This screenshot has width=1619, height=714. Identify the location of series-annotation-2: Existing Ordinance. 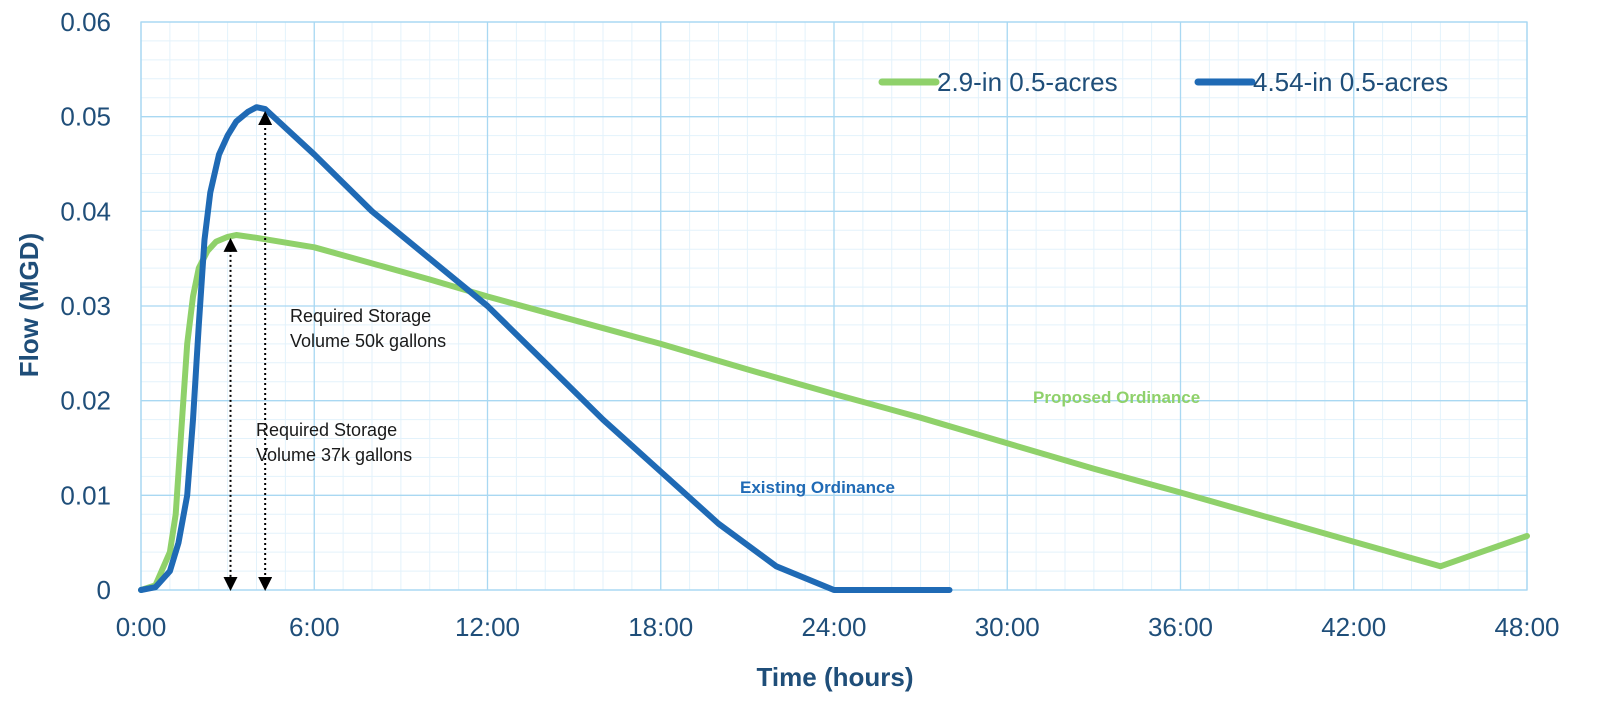
(817, 487).